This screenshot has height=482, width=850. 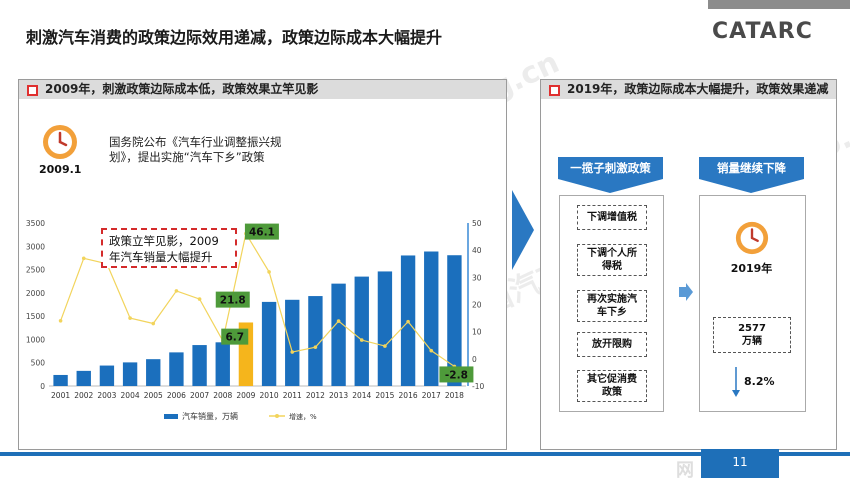 What do you see at coordinates (685, 470) in the screenshot?
I see `watermark-char: 网` at bounding box center [685, 470].